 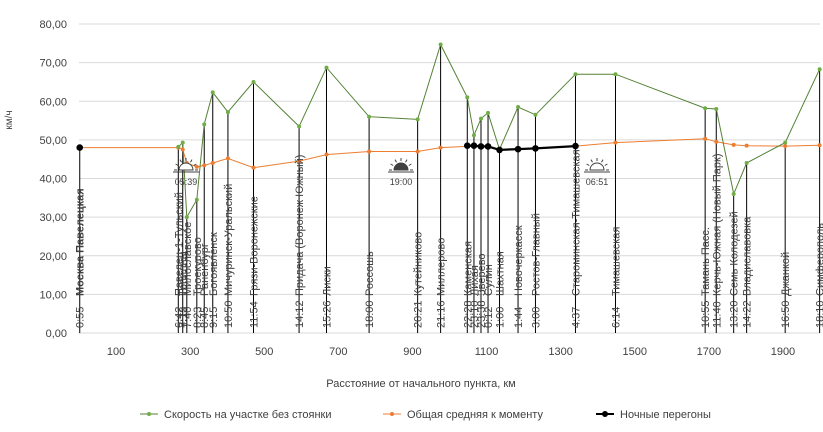 I want to click on sun-time-label: 06:51, so click(x=597, y=182).